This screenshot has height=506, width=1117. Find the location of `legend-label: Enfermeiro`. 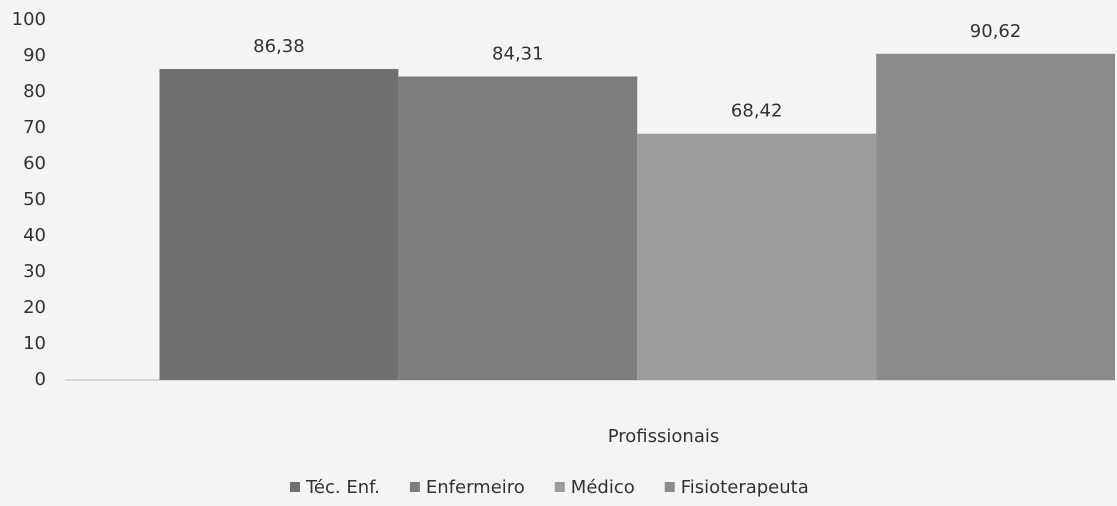

legend-label: Enfermeiro is located at coordinates (475, 487).